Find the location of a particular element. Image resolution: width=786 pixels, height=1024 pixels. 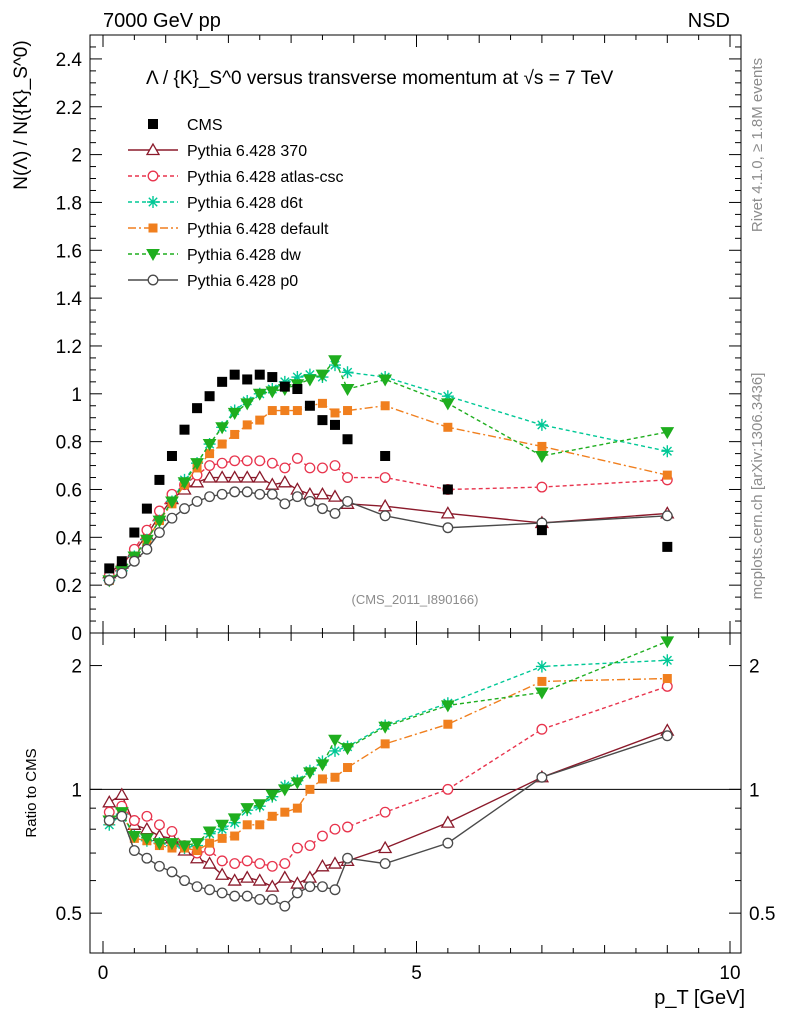

y-tick-label-ratio-right: 0.5 is located at coordinates (762, 914).